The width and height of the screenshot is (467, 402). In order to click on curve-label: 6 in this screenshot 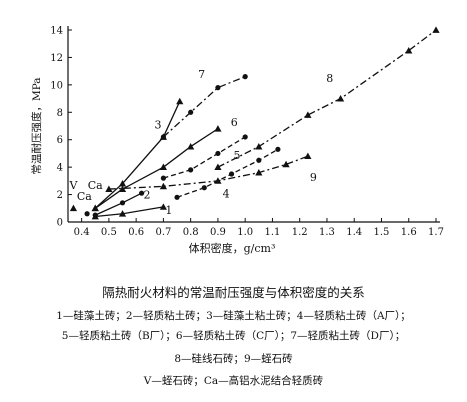, I will do `click(234, 122)`.